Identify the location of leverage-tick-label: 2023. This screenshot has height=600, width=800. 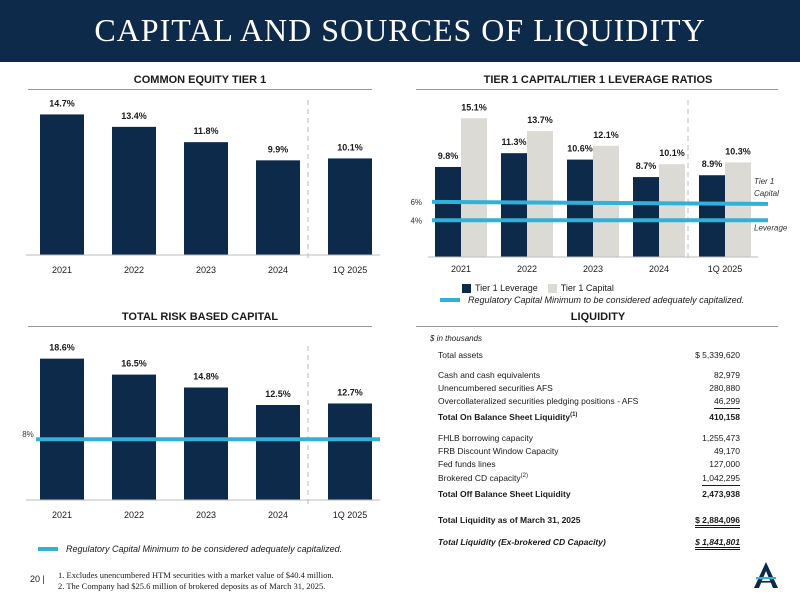
(593, 269).